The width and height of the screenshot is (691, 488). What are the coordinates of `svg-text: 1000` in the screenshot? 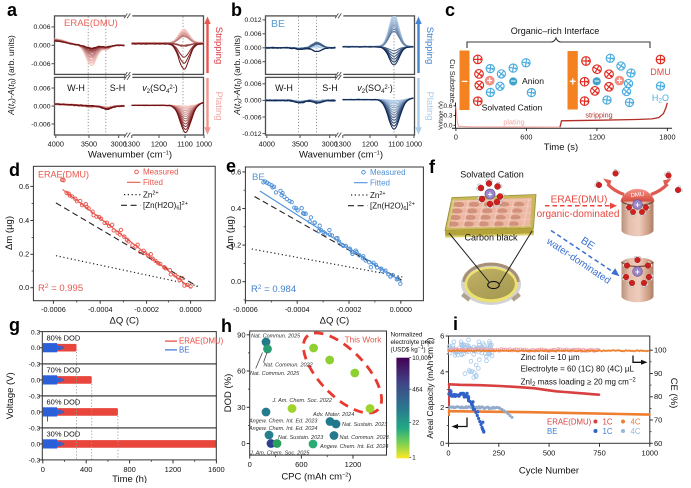 It's located at (414, 144).